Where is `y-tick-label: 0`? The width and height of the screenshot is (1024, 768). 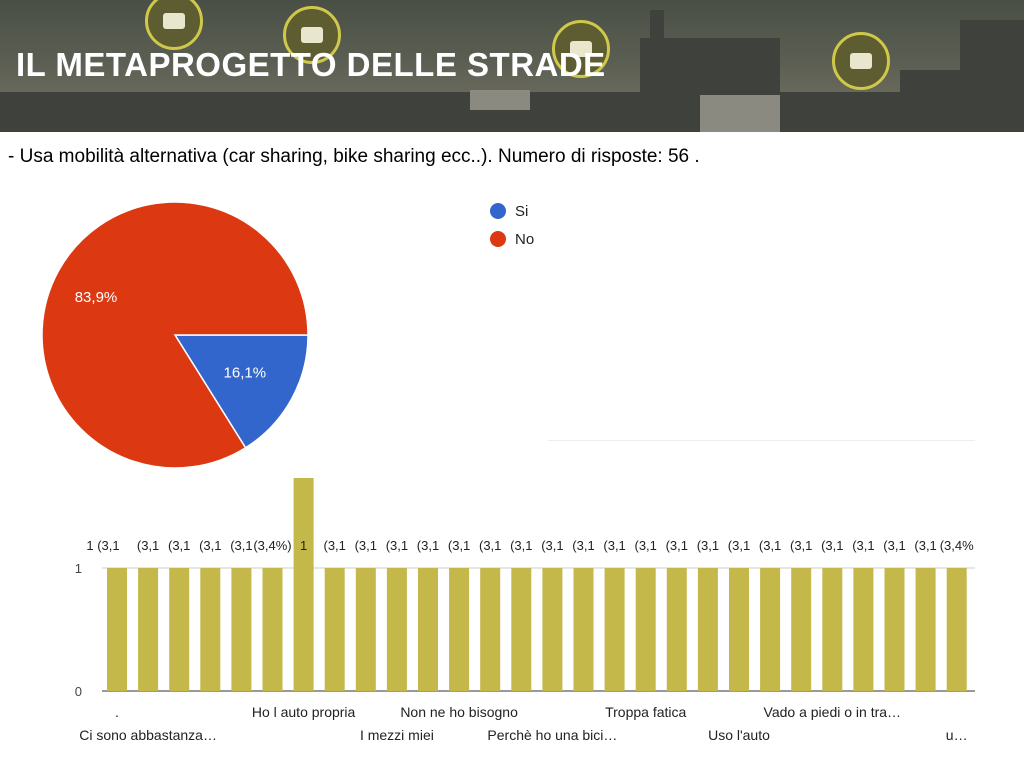
y-tick-label: 0 is located at coordinates (78, 691).